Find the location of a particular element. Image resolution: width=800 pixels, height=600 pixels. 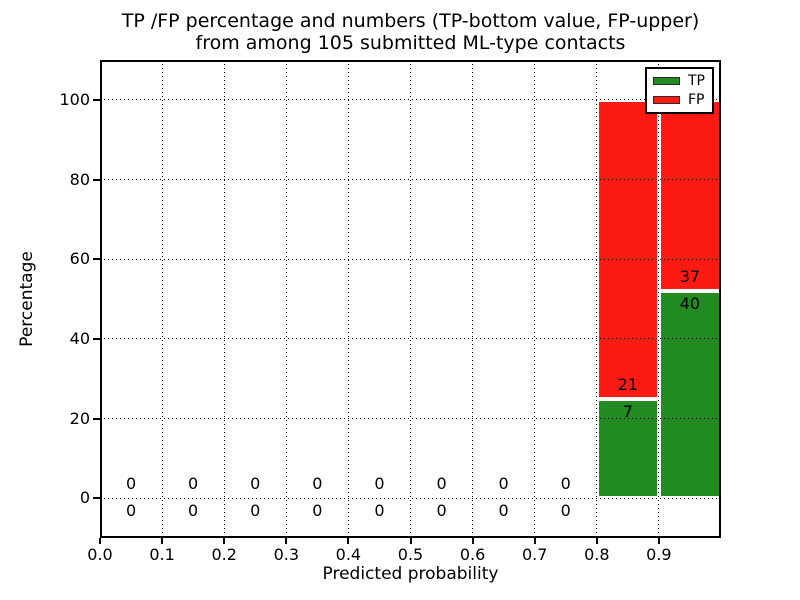

x-tick-label: 0.9 is located at coordinates (659, 554).